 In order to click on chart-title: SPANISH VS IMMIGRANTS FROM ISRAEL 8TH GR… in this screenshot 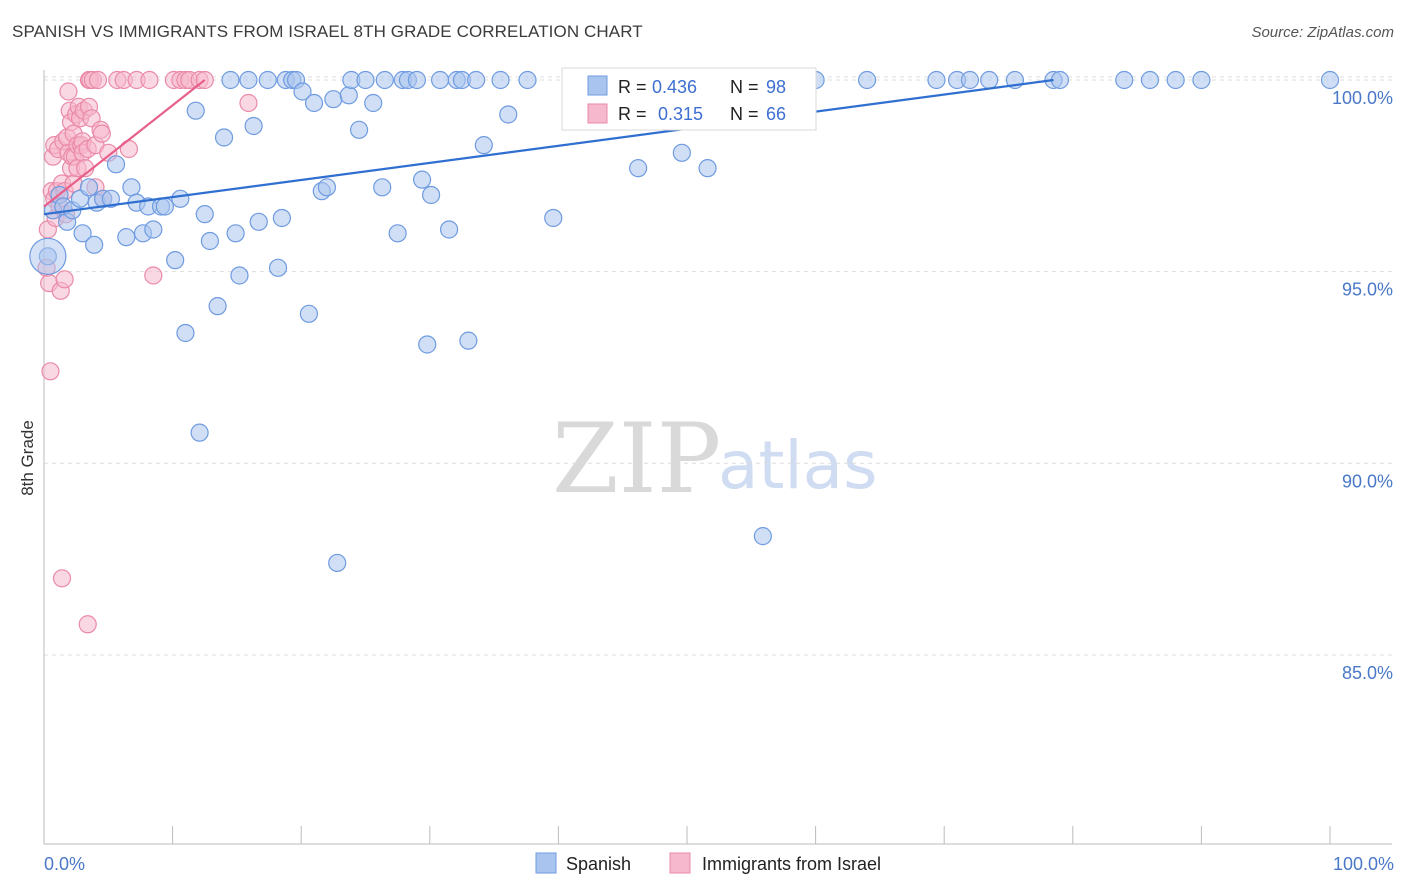, I will do `click(327, 31)`.